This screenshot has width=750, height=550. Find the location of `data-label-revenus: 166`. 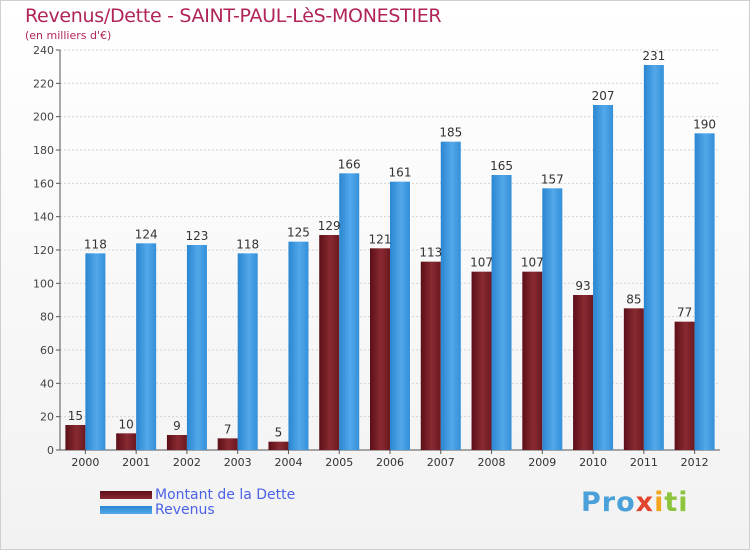

data-label-revenus: 166 is located at coordinates (349, 164).